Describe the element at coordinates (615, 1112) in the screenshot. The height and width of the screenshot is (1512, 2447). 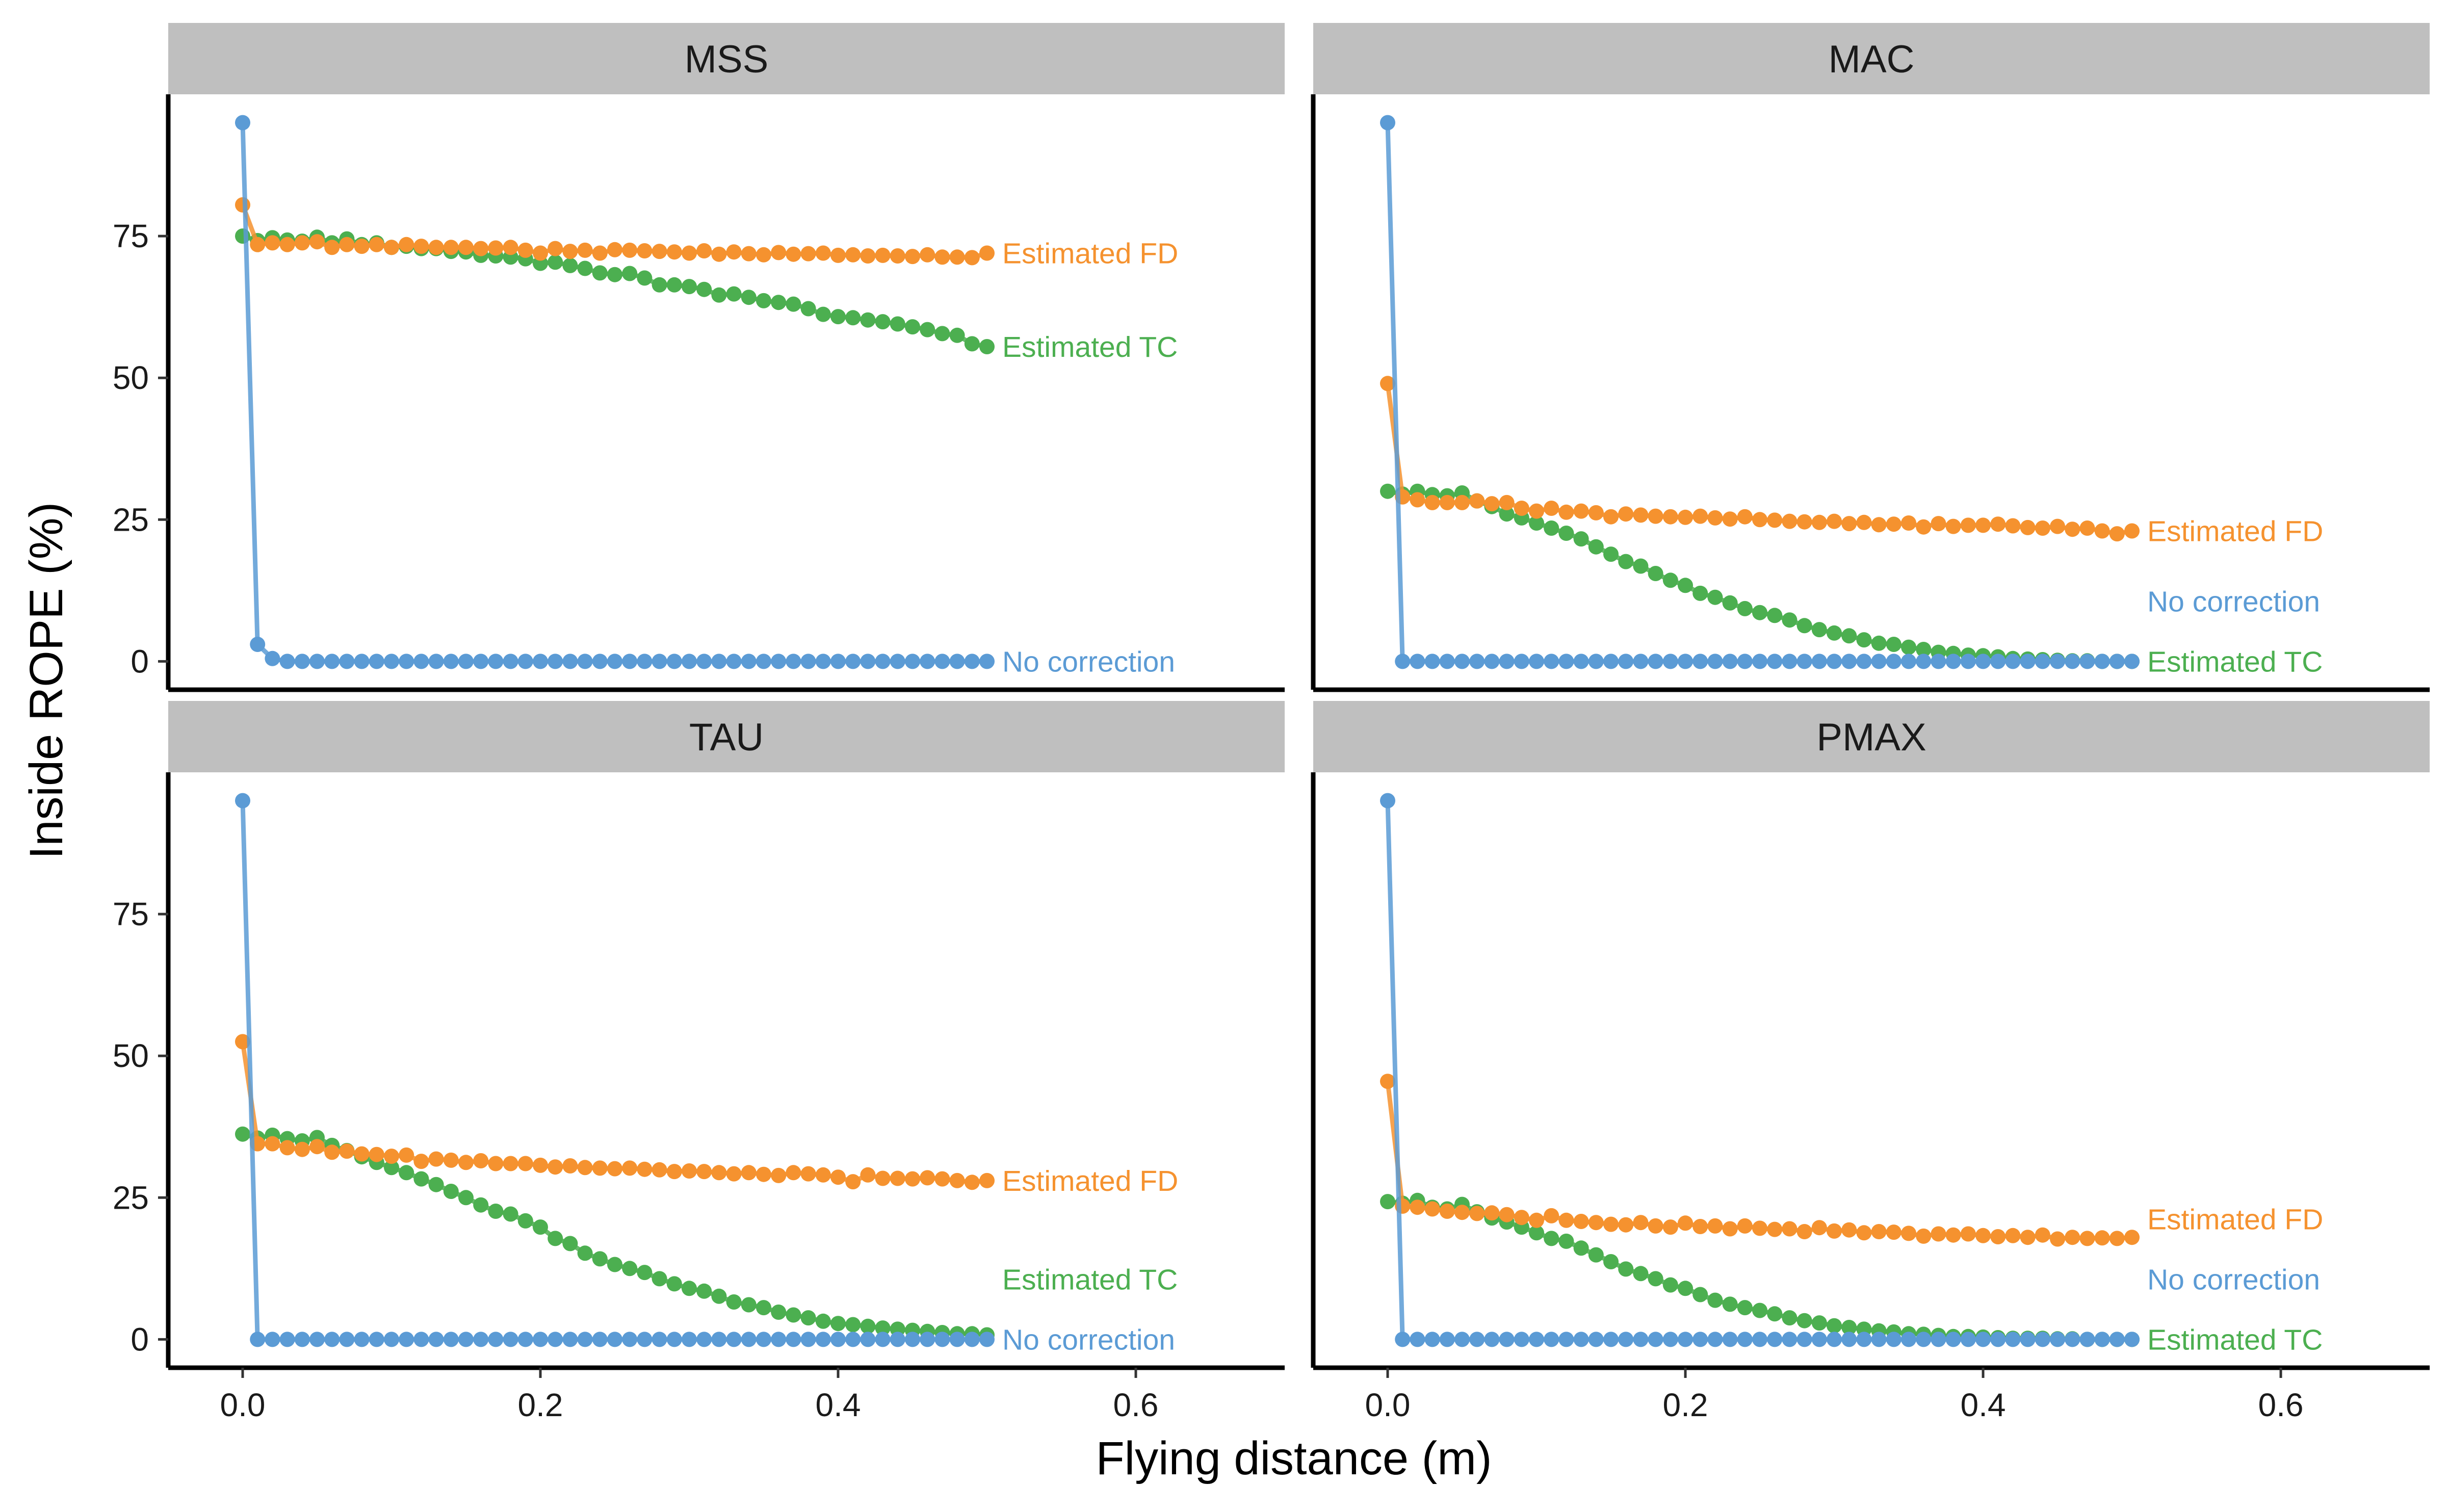
I see `series-estimated-fd` at that location.